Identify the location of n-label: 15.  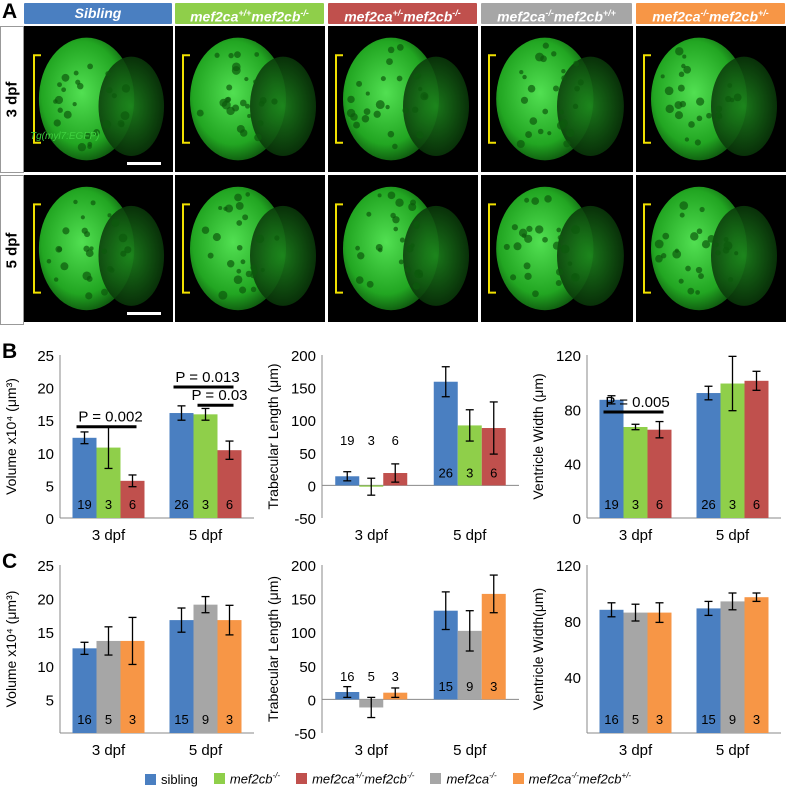
(708, 719).